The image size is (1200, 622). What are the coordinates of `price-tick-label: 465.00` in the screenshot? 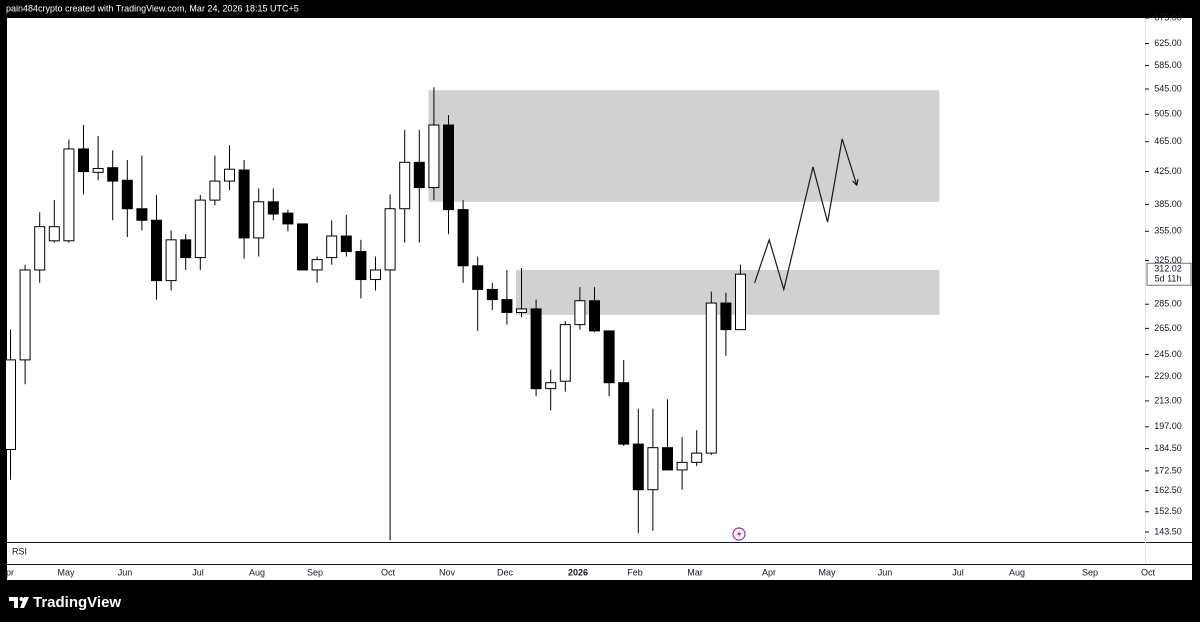 It's located at (1168, 141).